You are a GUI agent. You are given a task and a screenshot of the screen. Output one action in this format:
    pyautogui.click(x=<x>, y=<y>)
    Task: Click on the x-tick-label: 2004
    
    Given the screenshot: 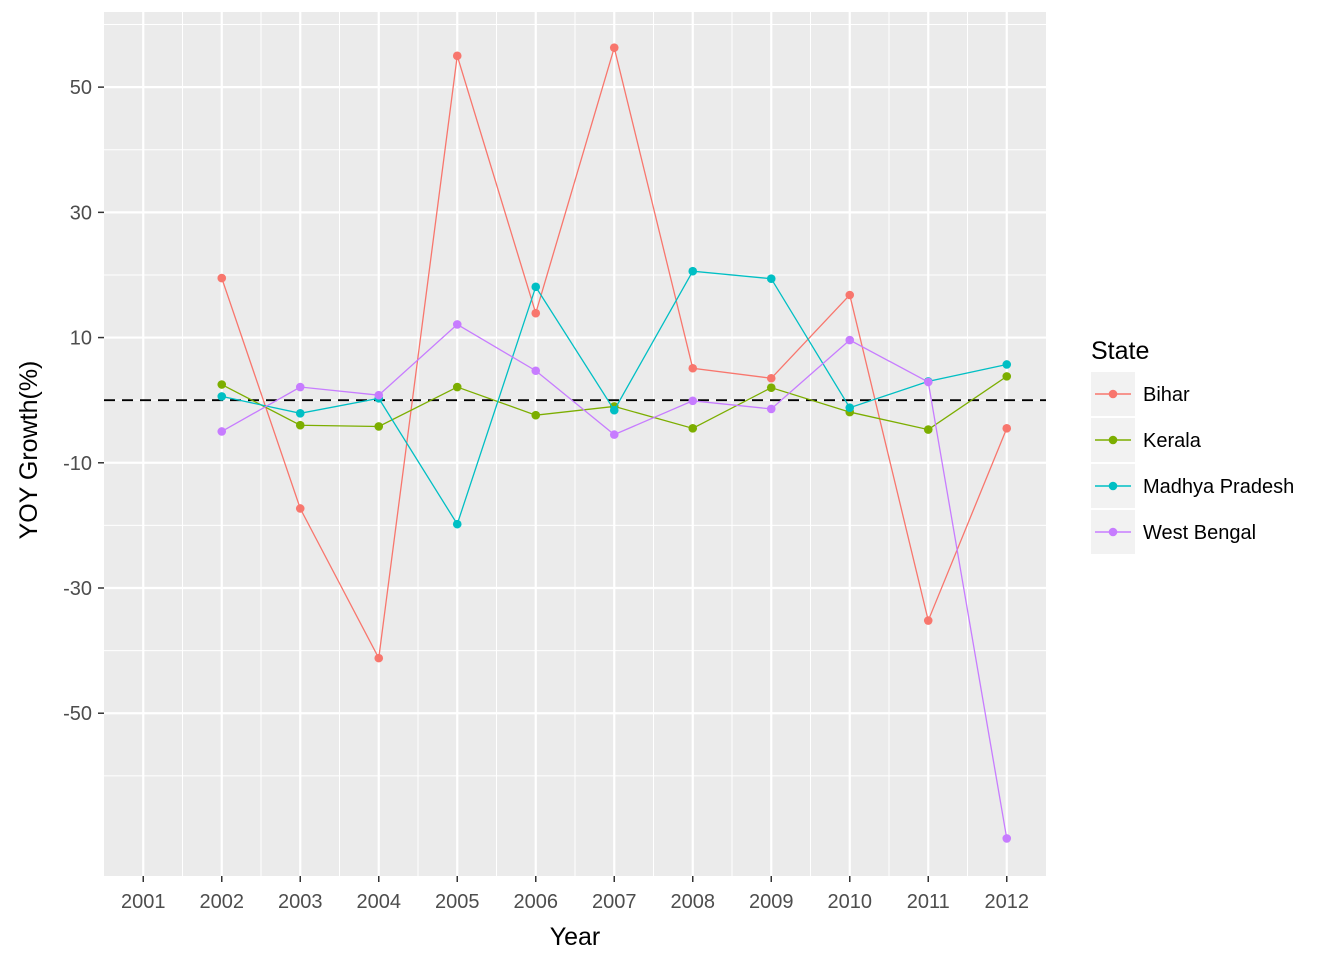 What is the action you would take?
    pyautogui.click(x=379, y=902)
    